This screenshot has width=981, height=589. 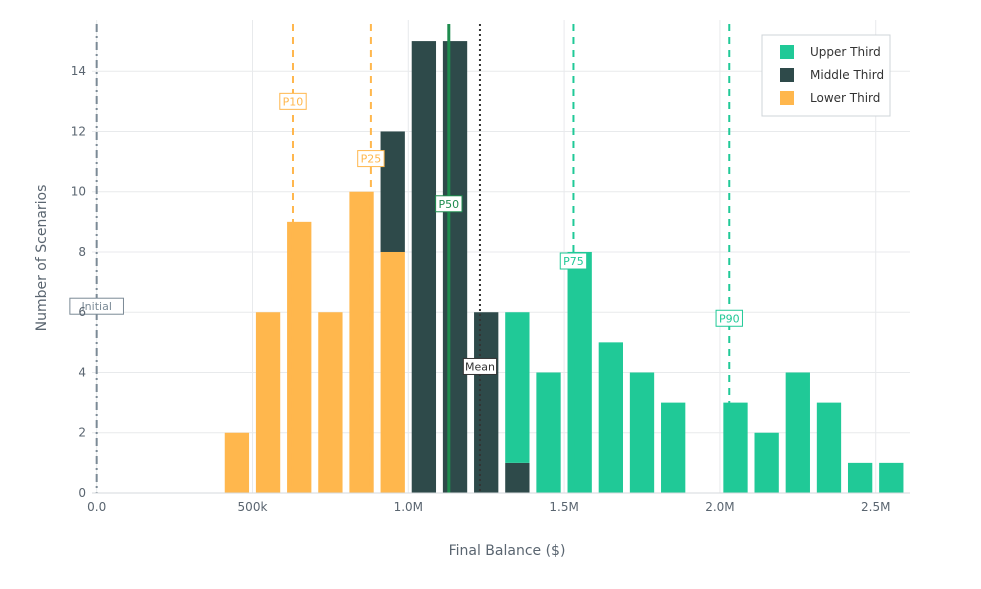 I want to click on reference-label-p90: P90, so click(x=729, y=318).